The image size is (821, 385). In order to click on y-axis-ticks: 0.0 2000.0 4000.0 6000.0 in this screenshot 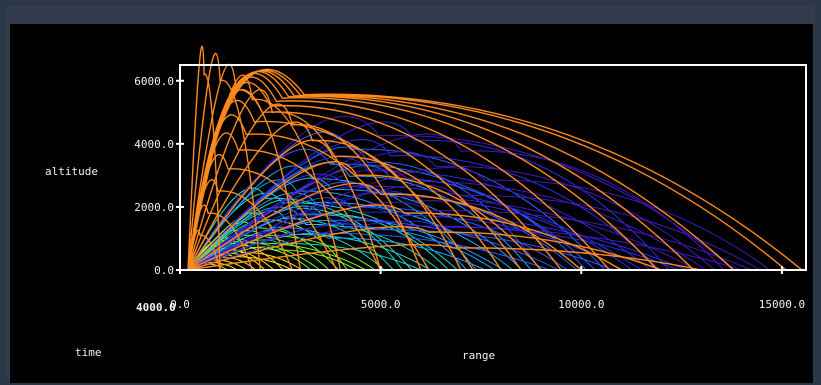, I will do `click(159, 176)`.